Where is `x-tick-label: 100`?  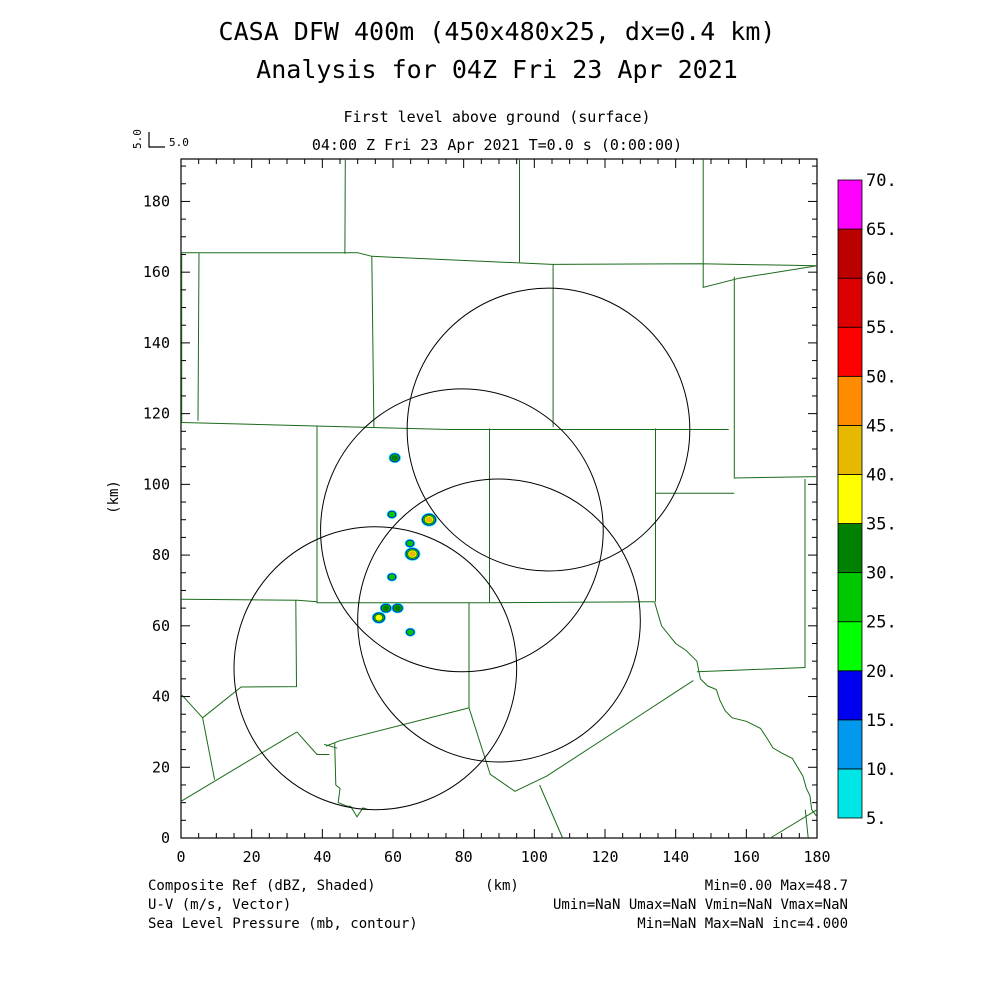 x-tick-label: 100 is located at coordinates (534, 857).